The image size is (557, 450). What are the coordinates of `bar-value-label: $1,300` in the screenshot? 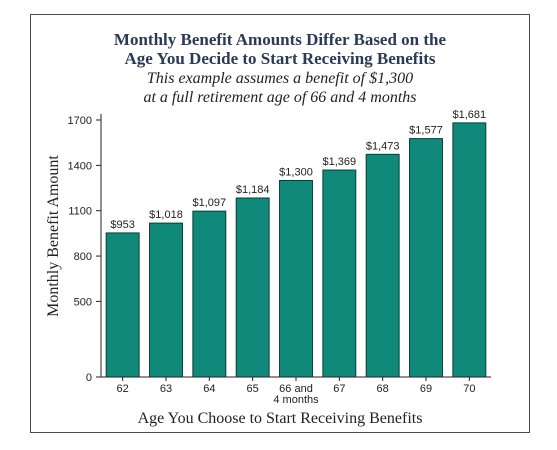 It's located at (296, 172).